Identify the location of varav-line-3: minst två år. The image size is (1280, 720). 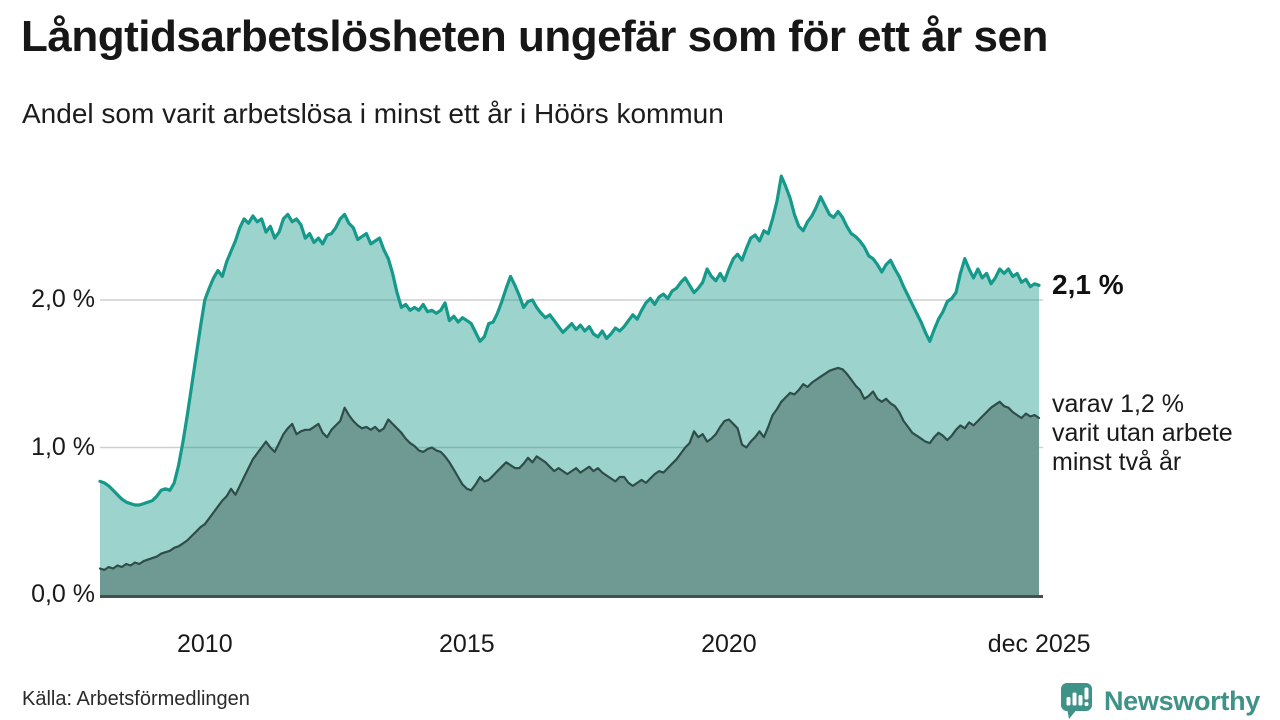
(1117, 462).